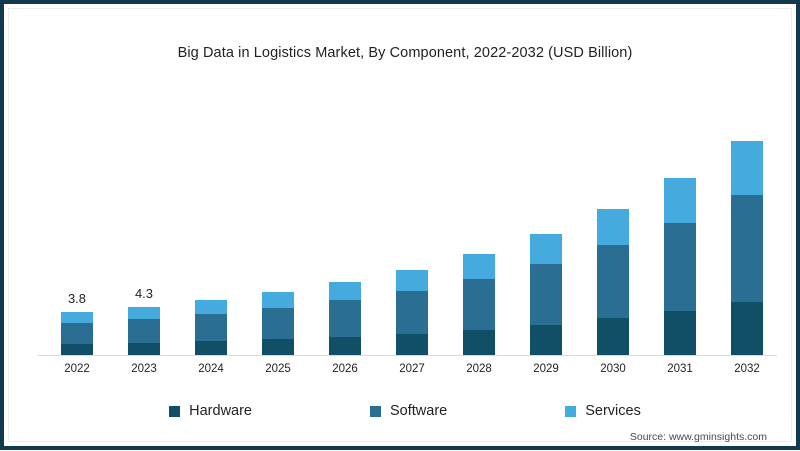 The height and width of the screenshot is (451, 800). What do you see at coordinates (747, 369) in the screenshot?
I see `x-tick-label: 2032` at bounding box center [747, 369].